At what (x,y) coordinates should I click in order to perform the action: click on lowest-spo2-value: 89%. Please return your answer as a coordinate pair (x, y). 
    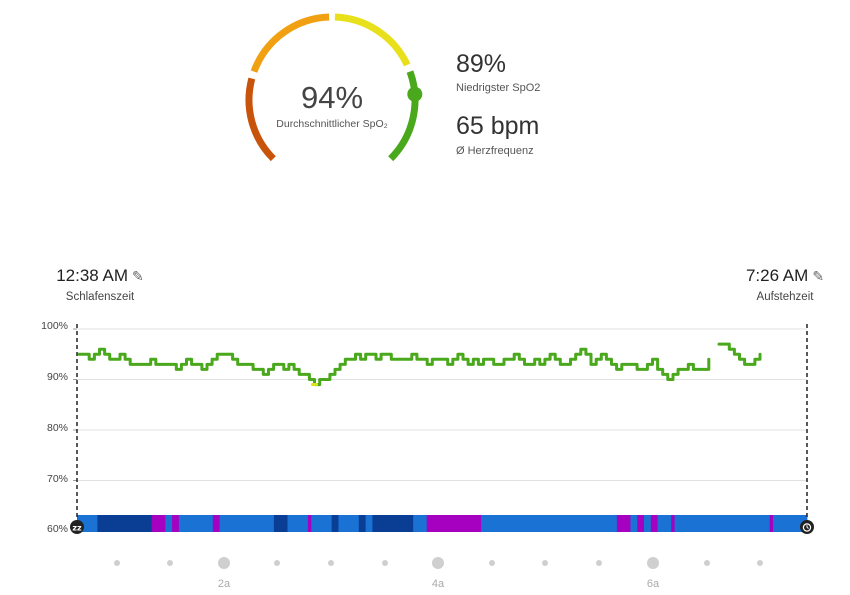
    Looking at the image, I should click on (481, 64).